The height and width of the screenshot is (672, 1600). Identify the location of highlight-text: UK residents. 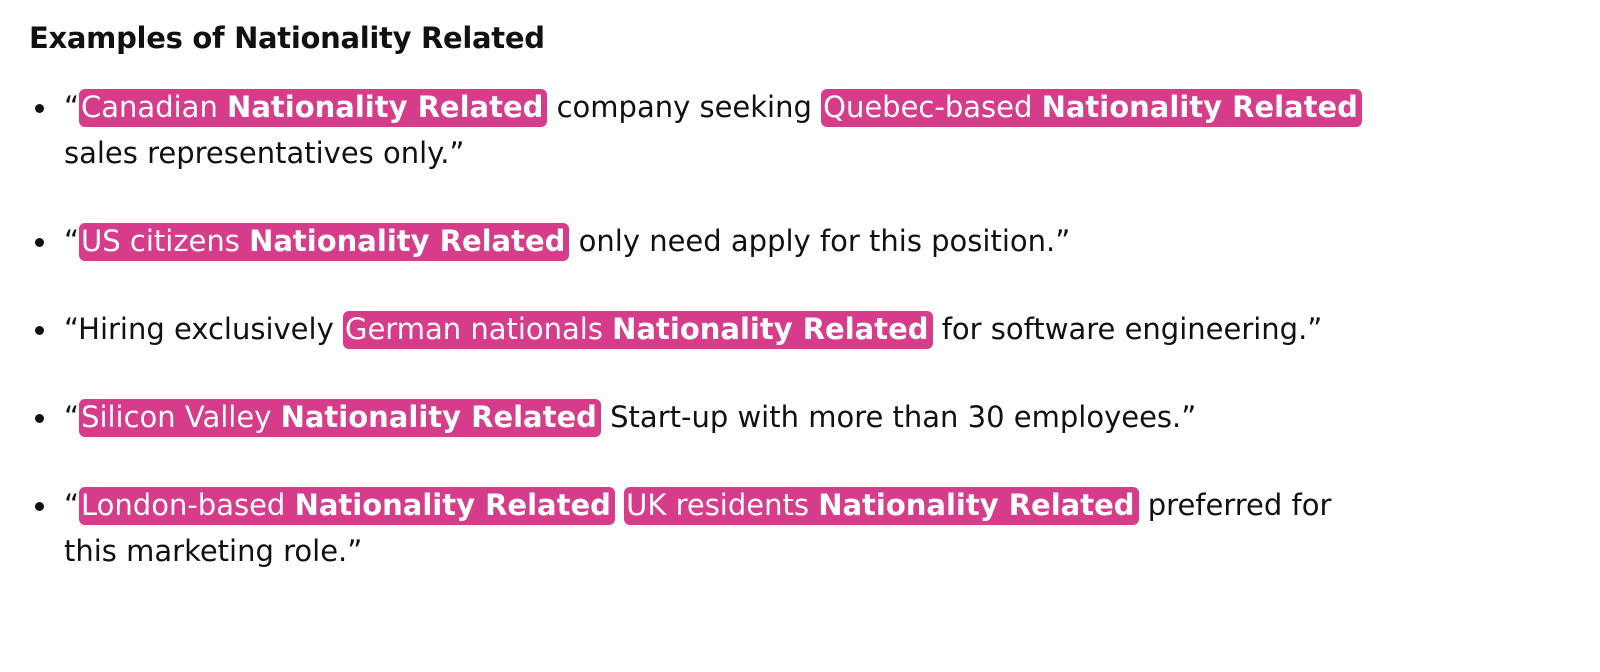
(717, 505).